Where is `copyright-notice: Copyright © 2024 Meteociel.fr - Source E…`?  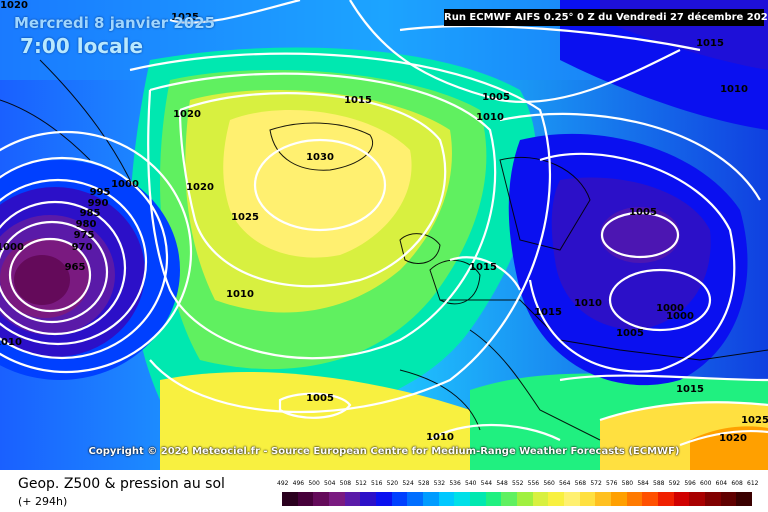
copyright-notice: Copyright © 2024 Meteociel.fr - Source E… is located at coordinates (384, 451).